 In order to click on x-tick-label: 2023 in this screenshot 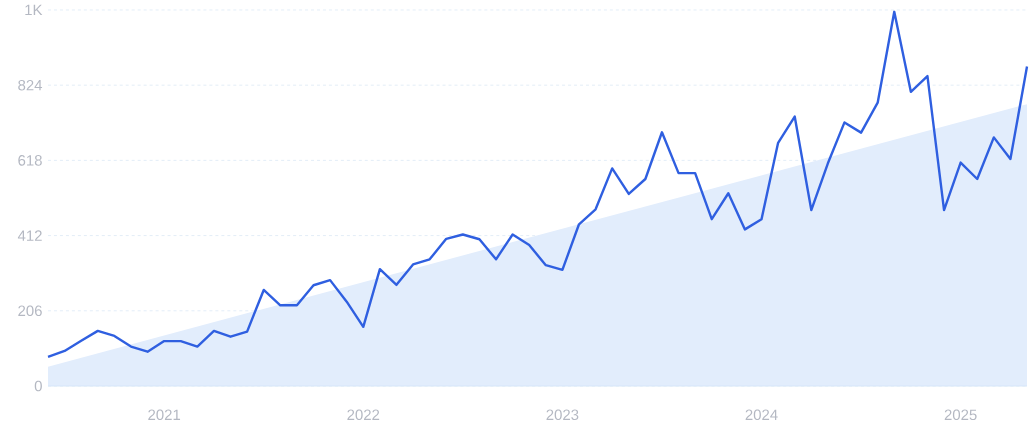, I will do `click(562, 415)`.